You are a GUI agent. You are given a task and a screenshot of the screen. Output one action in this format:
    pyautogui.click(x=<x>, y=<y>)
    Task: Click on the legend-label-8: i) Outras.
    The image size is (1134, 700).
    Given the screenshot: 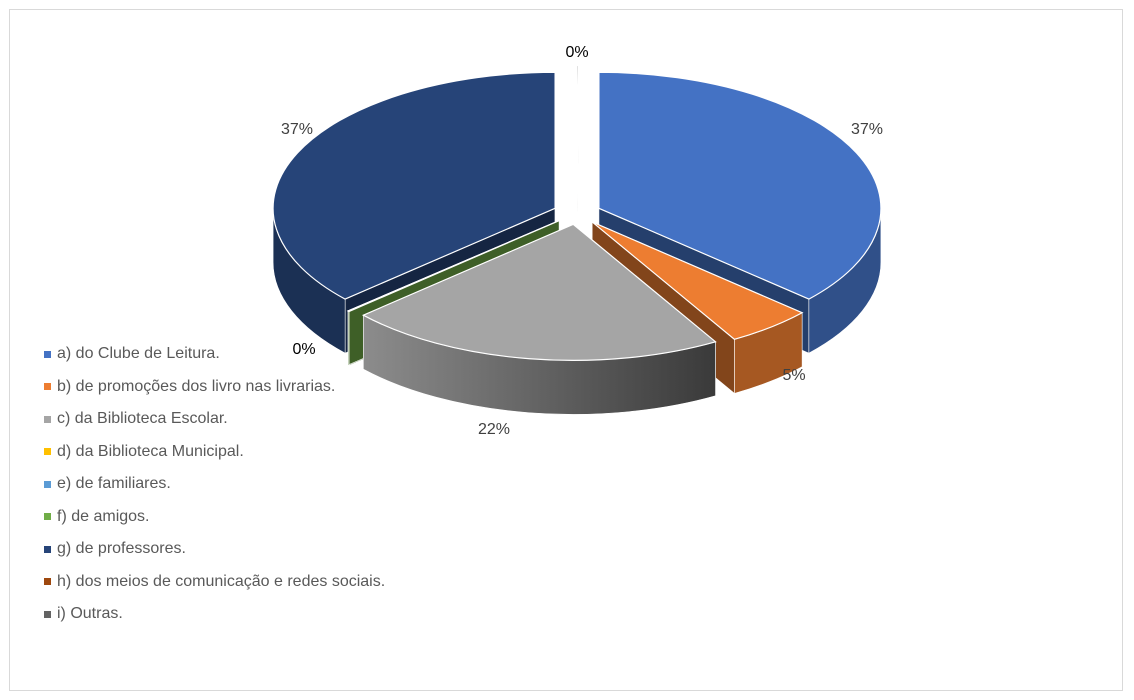 What is the action you would take?
    pyautogui.click(x=90, y=614)
    